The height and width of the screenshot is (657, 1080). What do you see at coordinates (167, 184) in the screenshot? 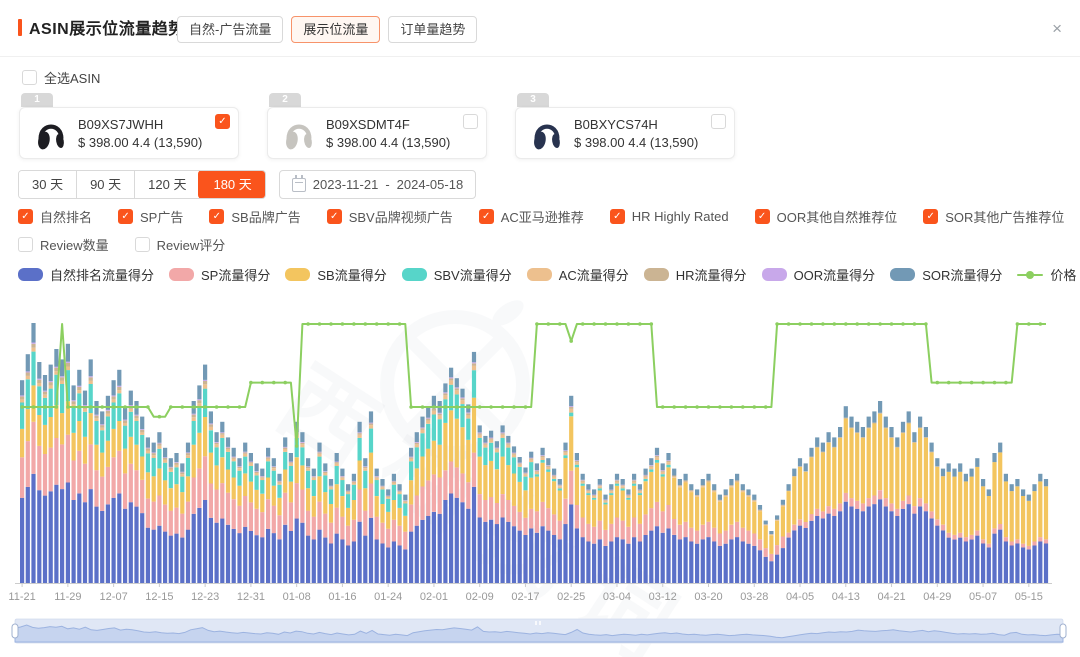
I see `range-button-120天: 120 天` at bounding box center [167, 184].